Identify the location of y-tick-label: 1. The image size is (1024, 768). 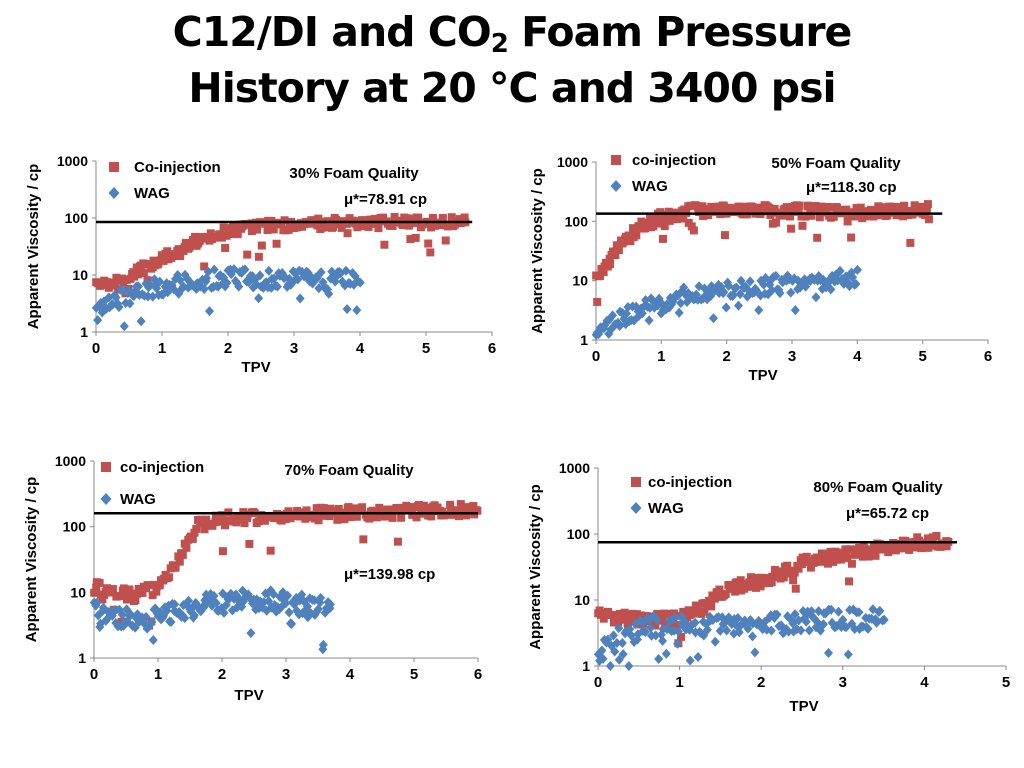
(84, 332).